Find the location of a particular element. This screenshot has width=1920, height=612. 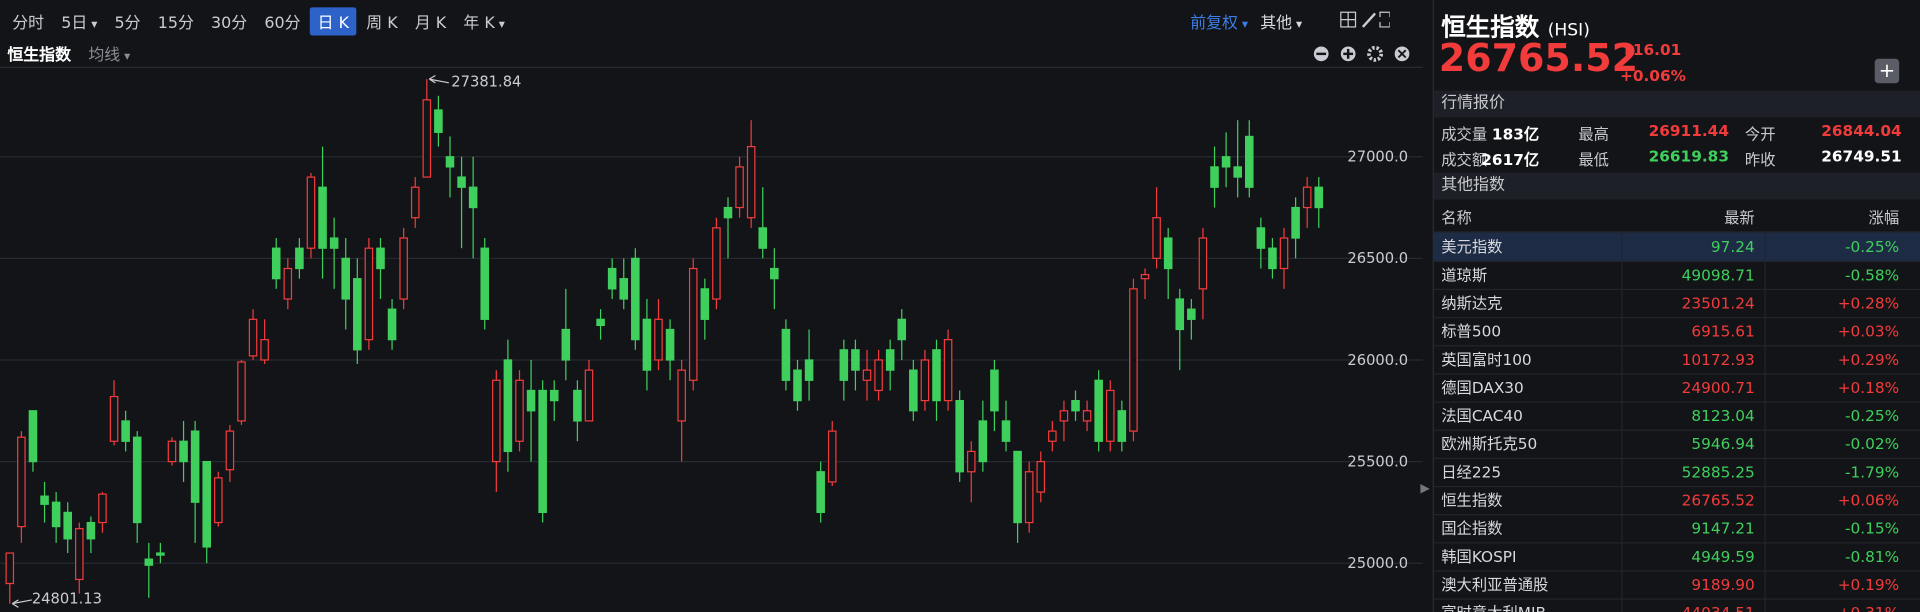

chart-header: 恒生指数 均线 is located at coordinates (68, 53).